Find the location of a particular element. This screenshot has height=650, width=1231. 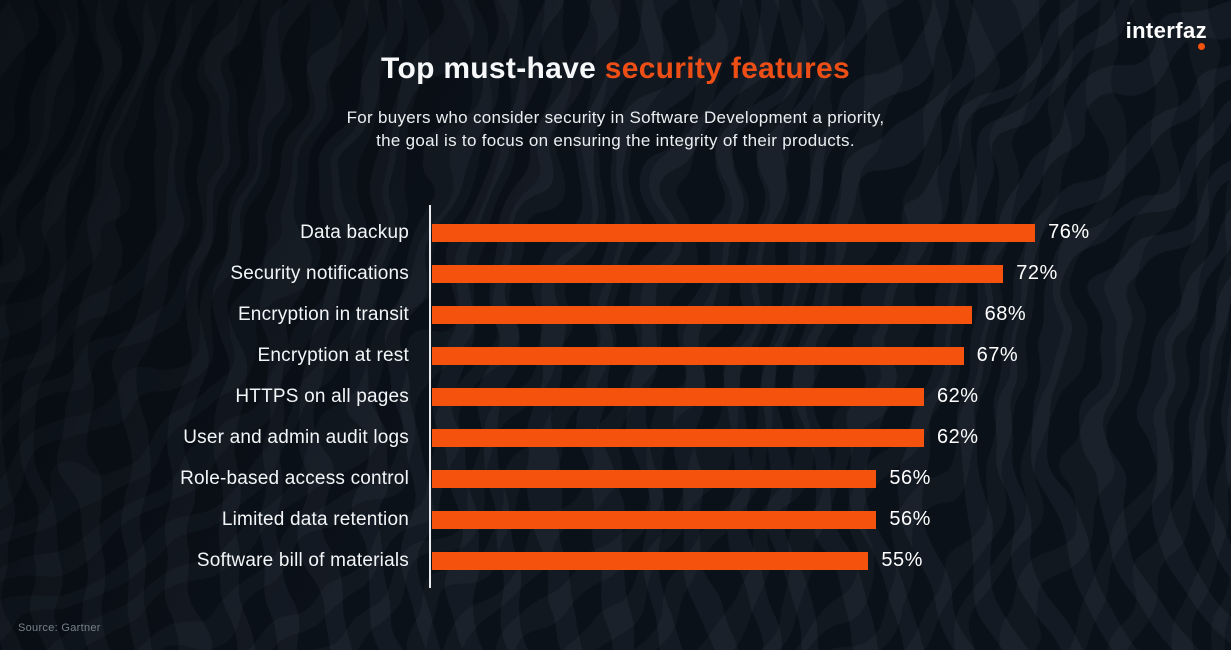

bar-track: 68% is located at coordinates (831, 314).